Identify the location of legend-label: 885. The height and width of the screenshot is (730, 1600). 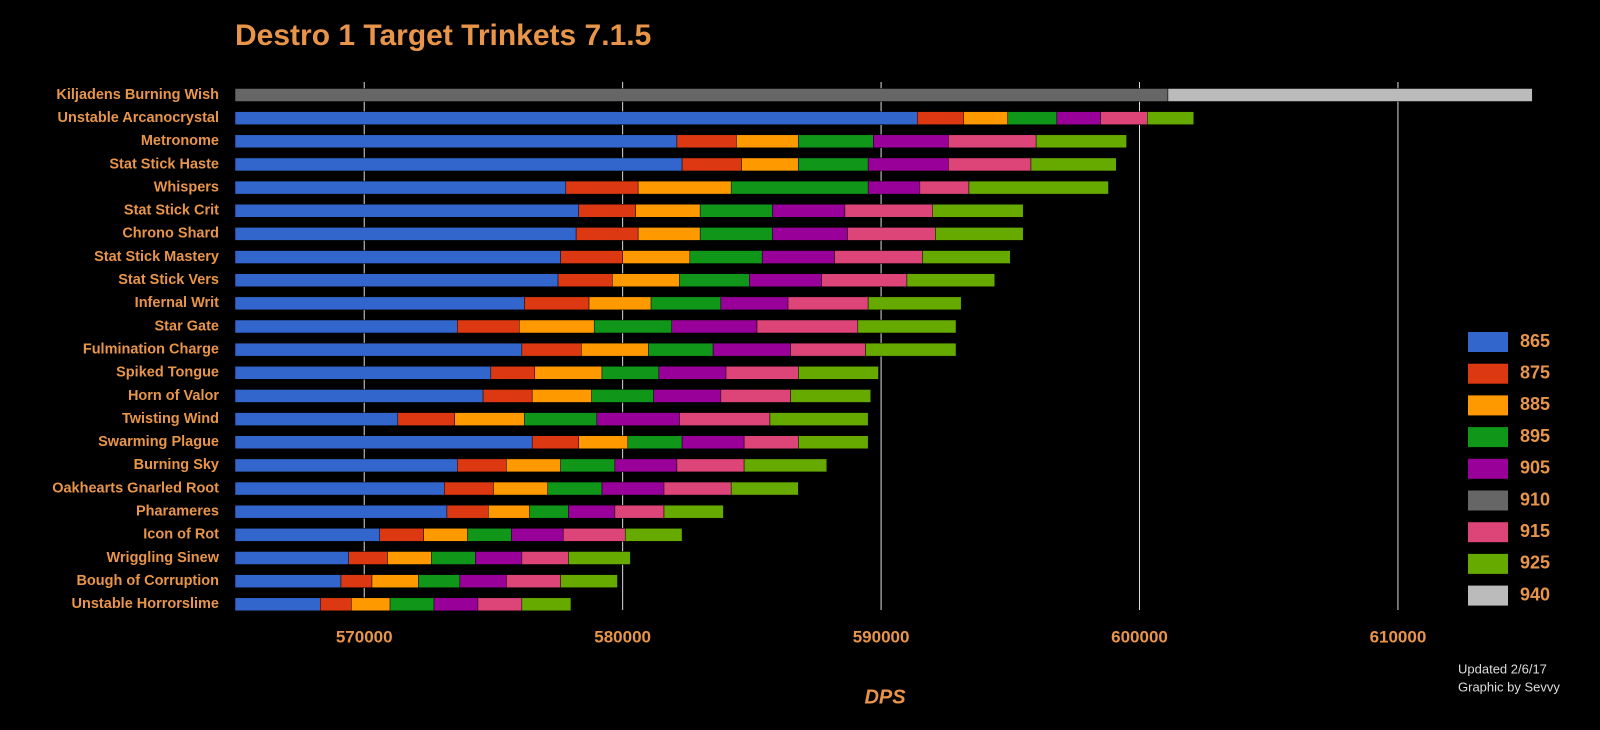
(1535, 404).